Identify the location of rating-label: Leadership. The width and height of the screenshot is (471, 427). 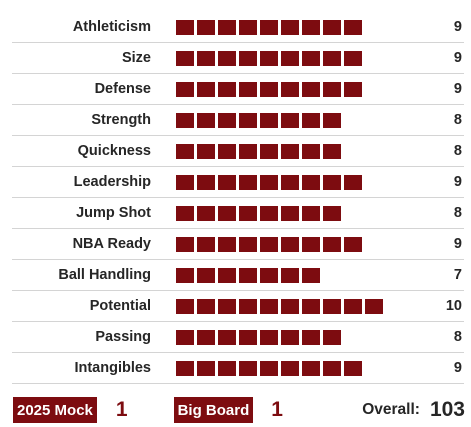
(112, 182).